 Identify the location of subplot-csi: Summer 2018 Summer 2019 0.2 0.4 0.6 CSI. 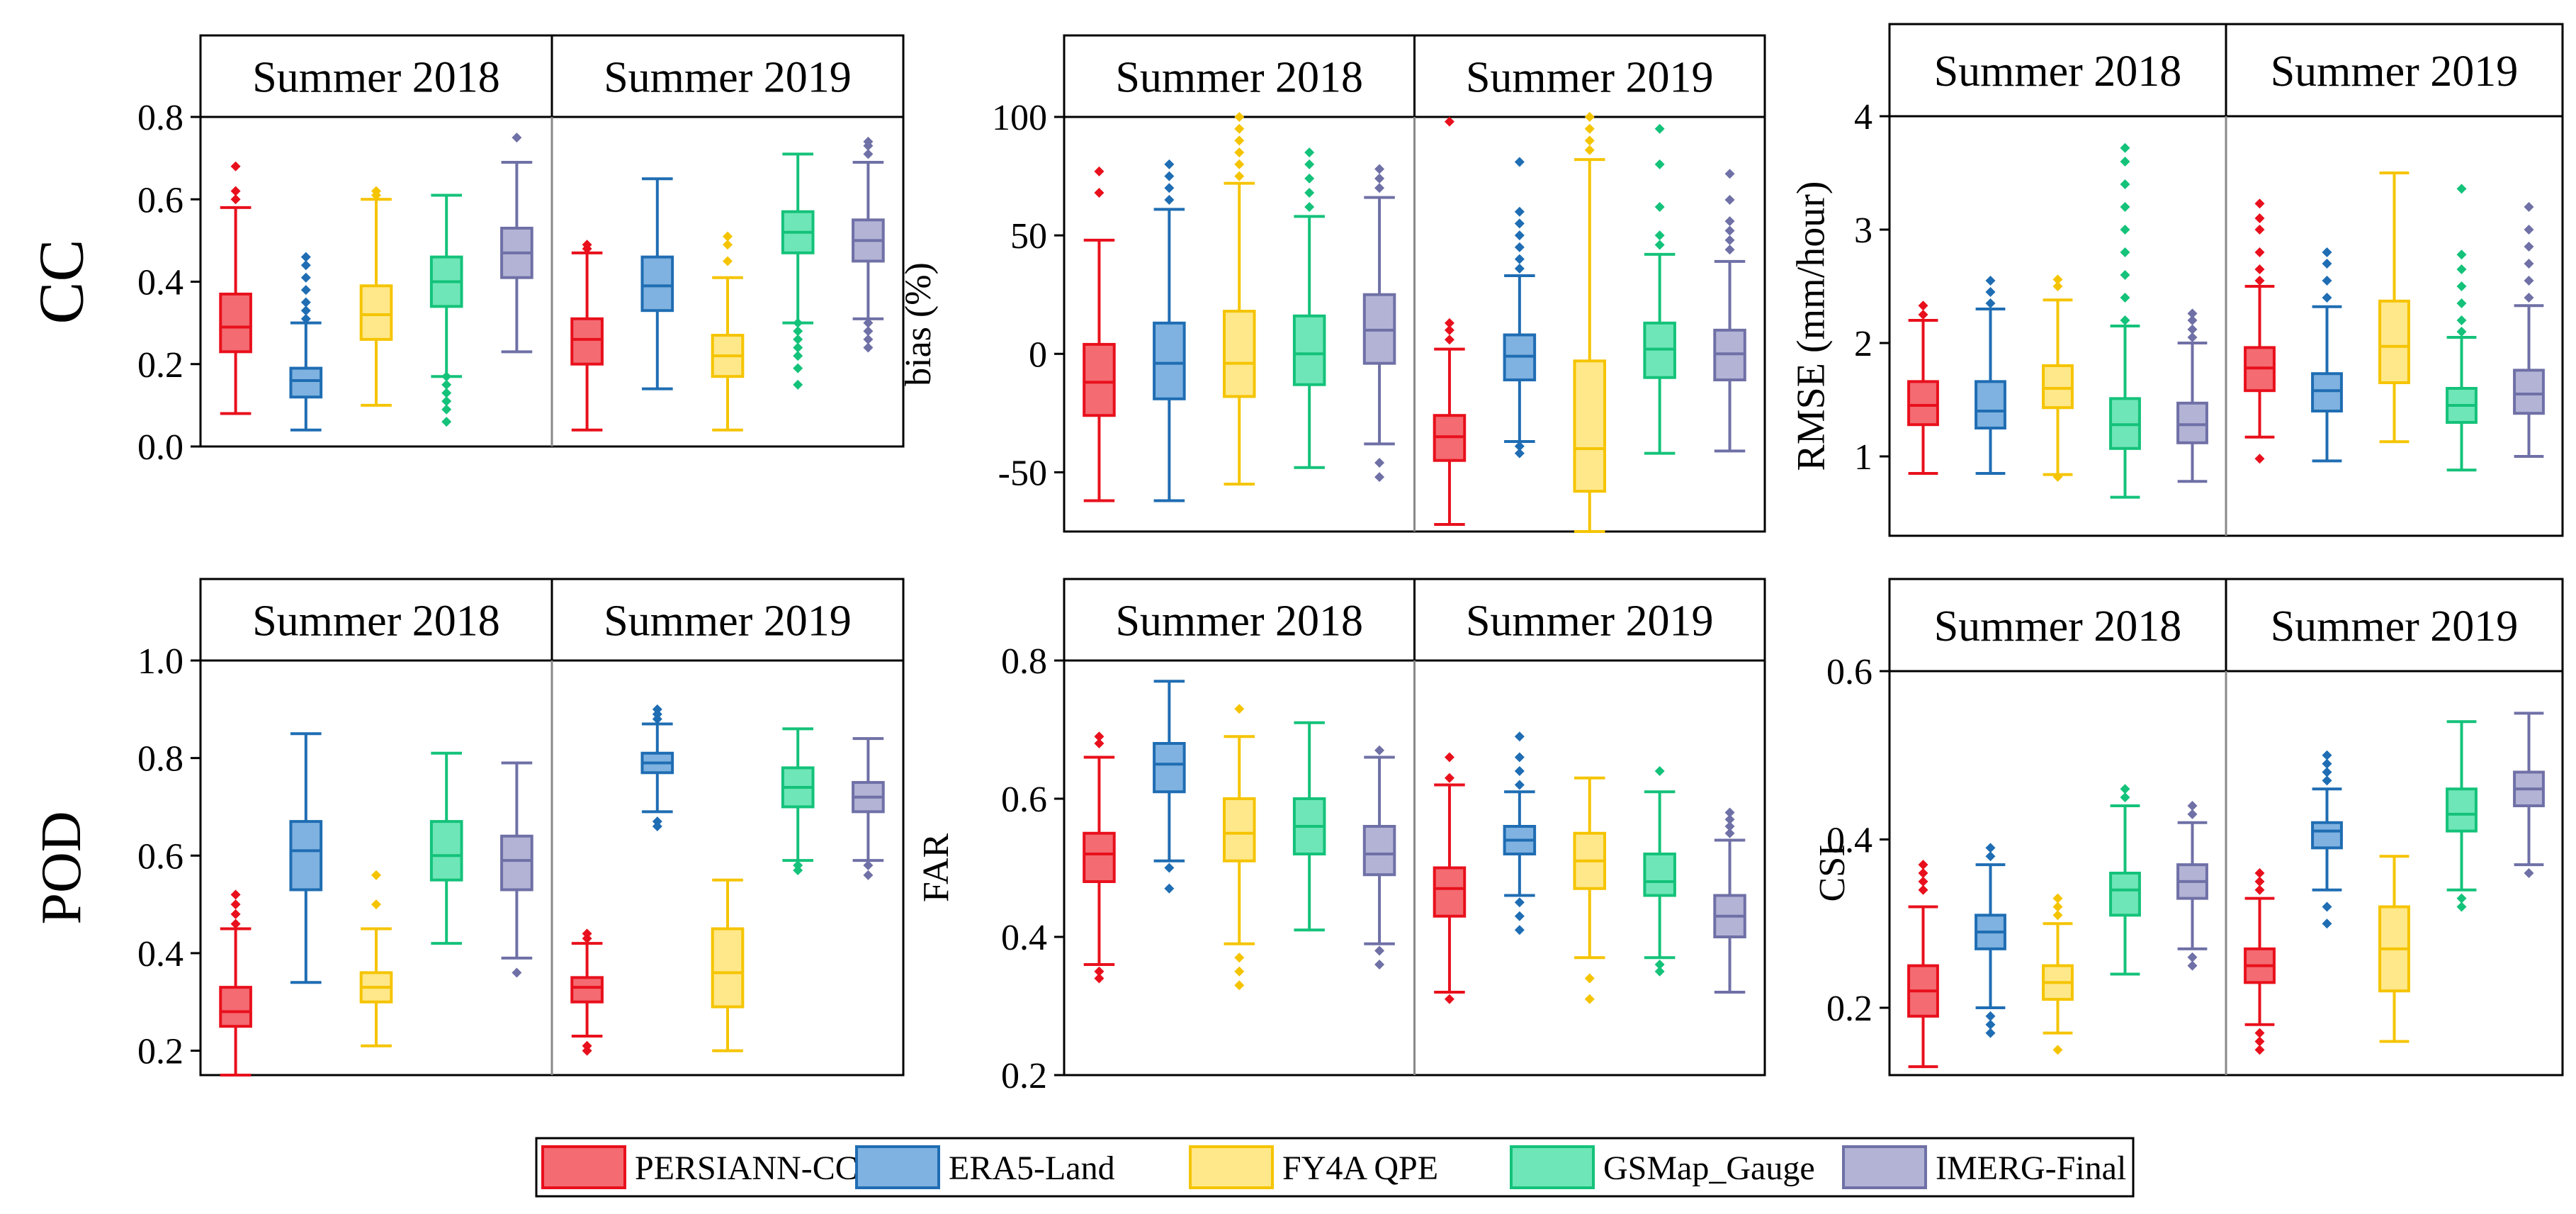
(2188, 827).